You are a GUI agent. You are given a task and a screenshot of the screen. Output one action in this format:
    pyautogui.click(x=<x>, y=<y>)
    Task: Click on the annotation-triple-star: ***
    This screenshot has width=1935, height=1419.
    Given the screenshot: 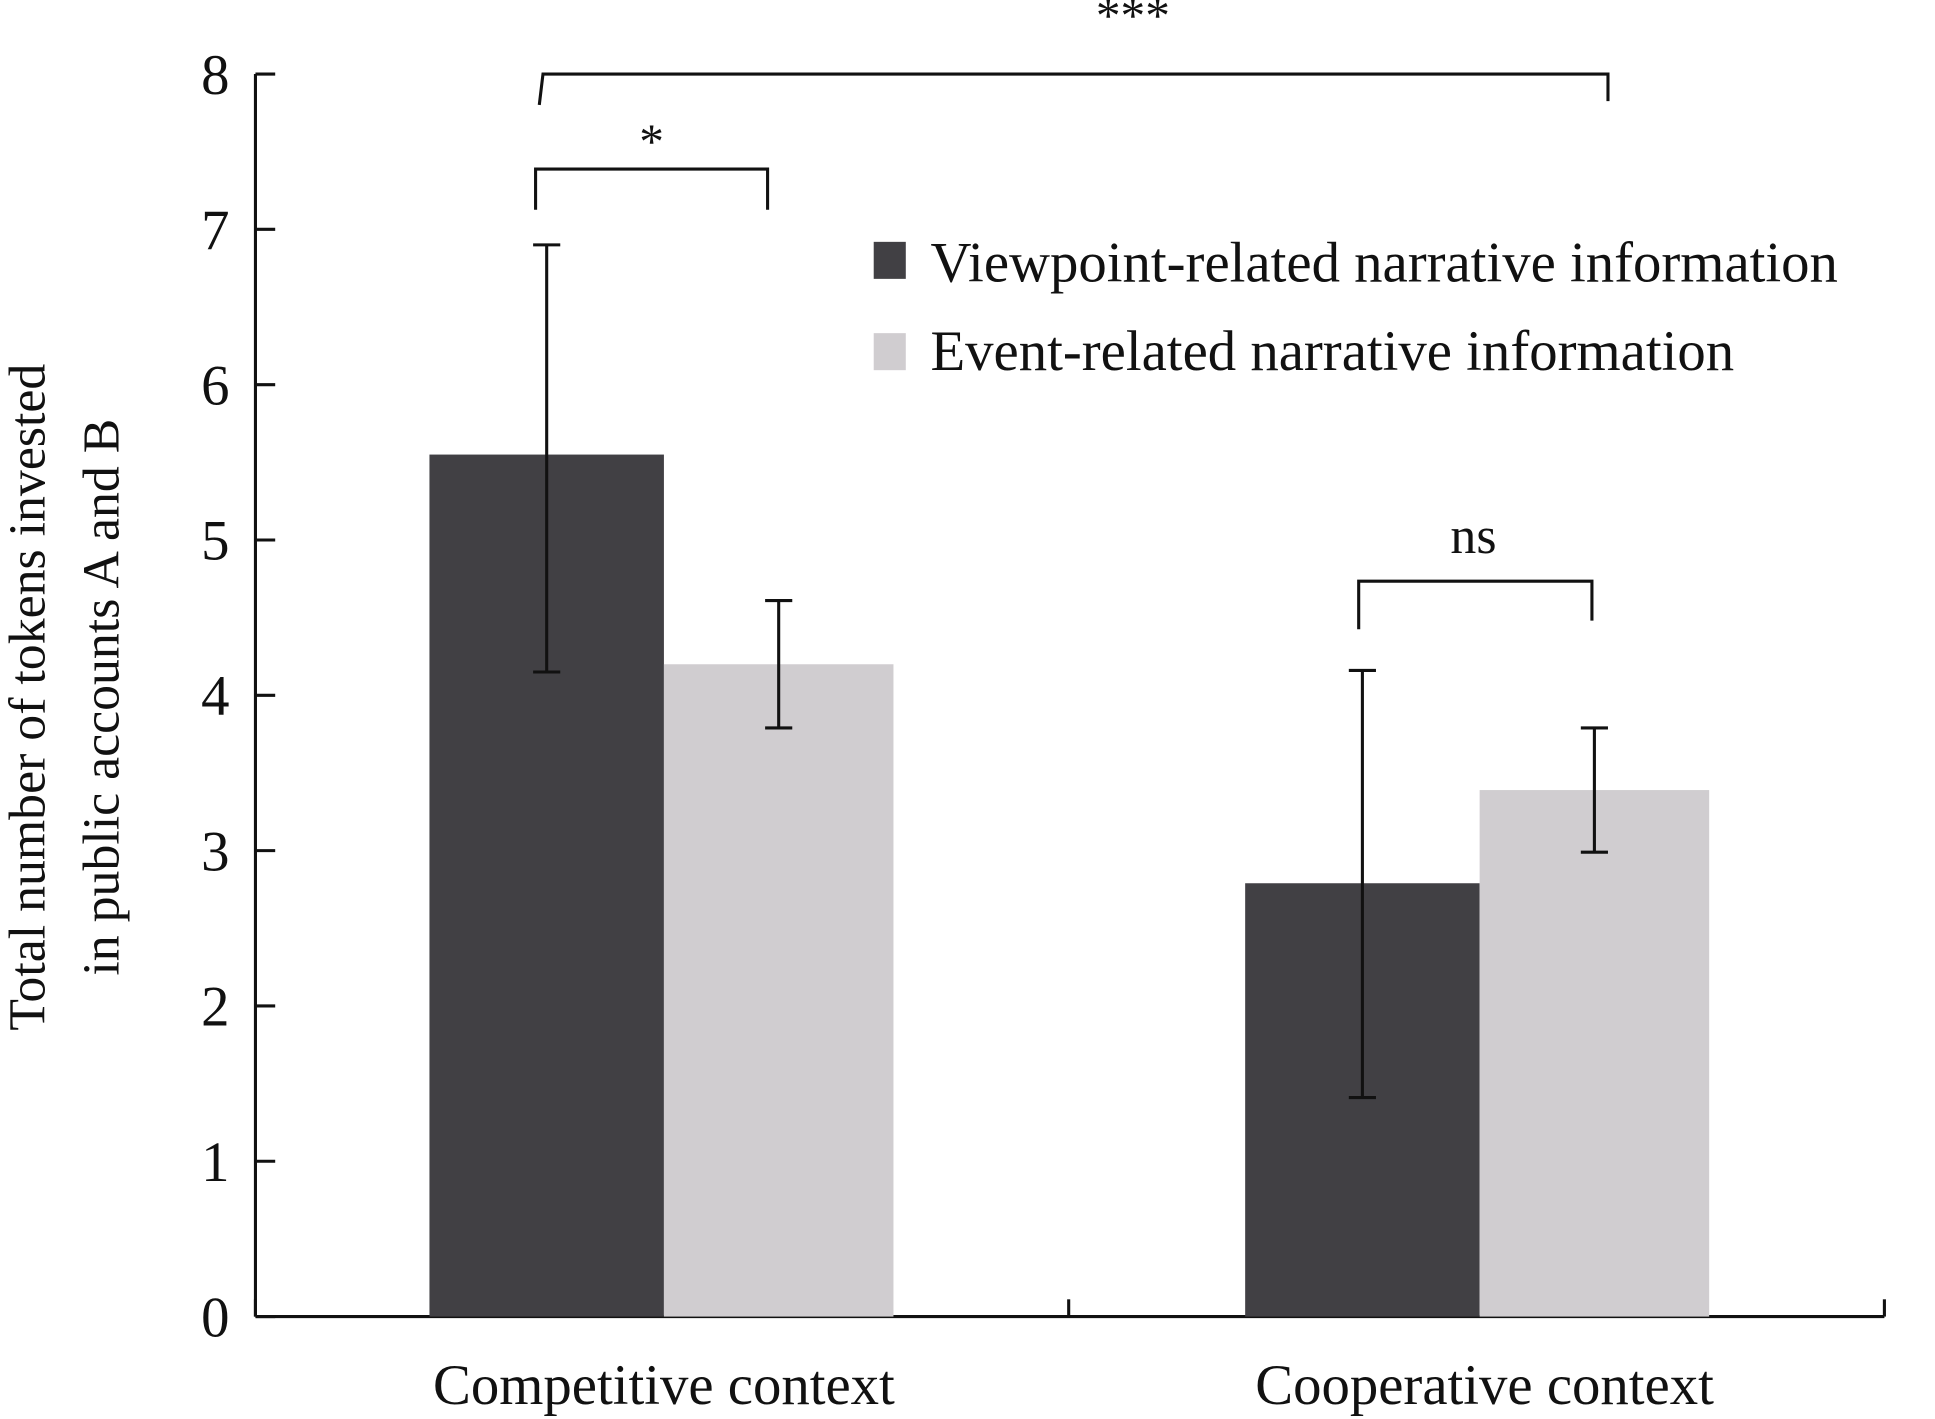 What is the action you would take?
    pyautogui.click(x=1133, y=21)
    